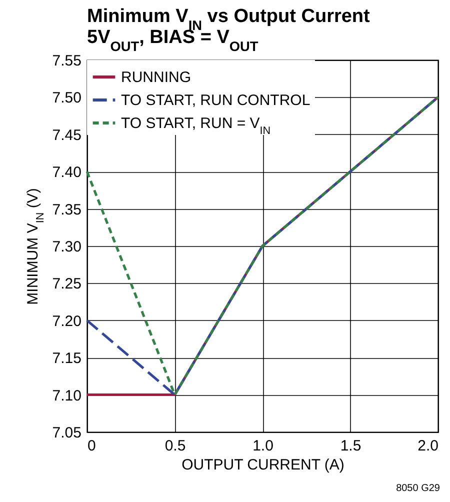  What do you see at coordinates (156, 77) in the screenshot?
I see `legend-label: RUNNING` at bounding box center [156, 77].